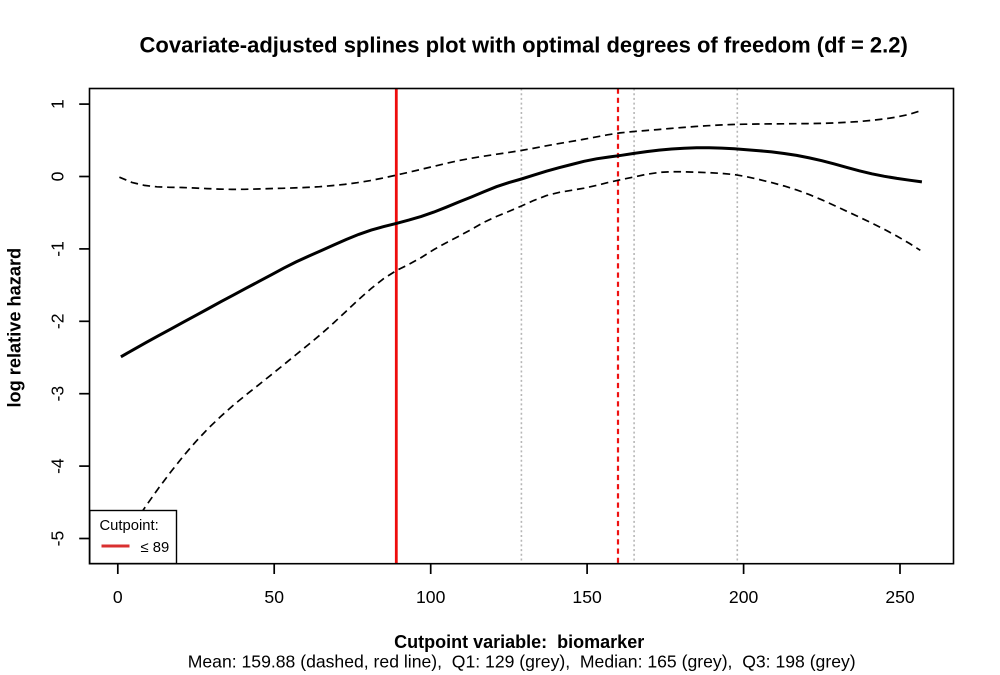  Describe the element at coordinates (744, 597) in the screenshot. I see `svg-text: 200` at that location.